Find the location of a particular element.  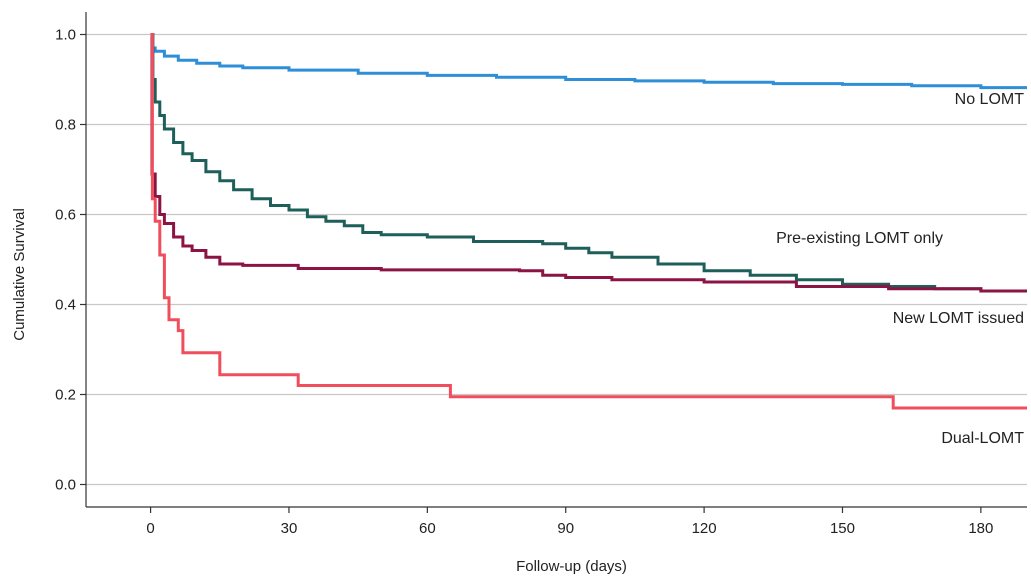

y-tick-label-0: 0.0 is located at coordinates (65, 485).